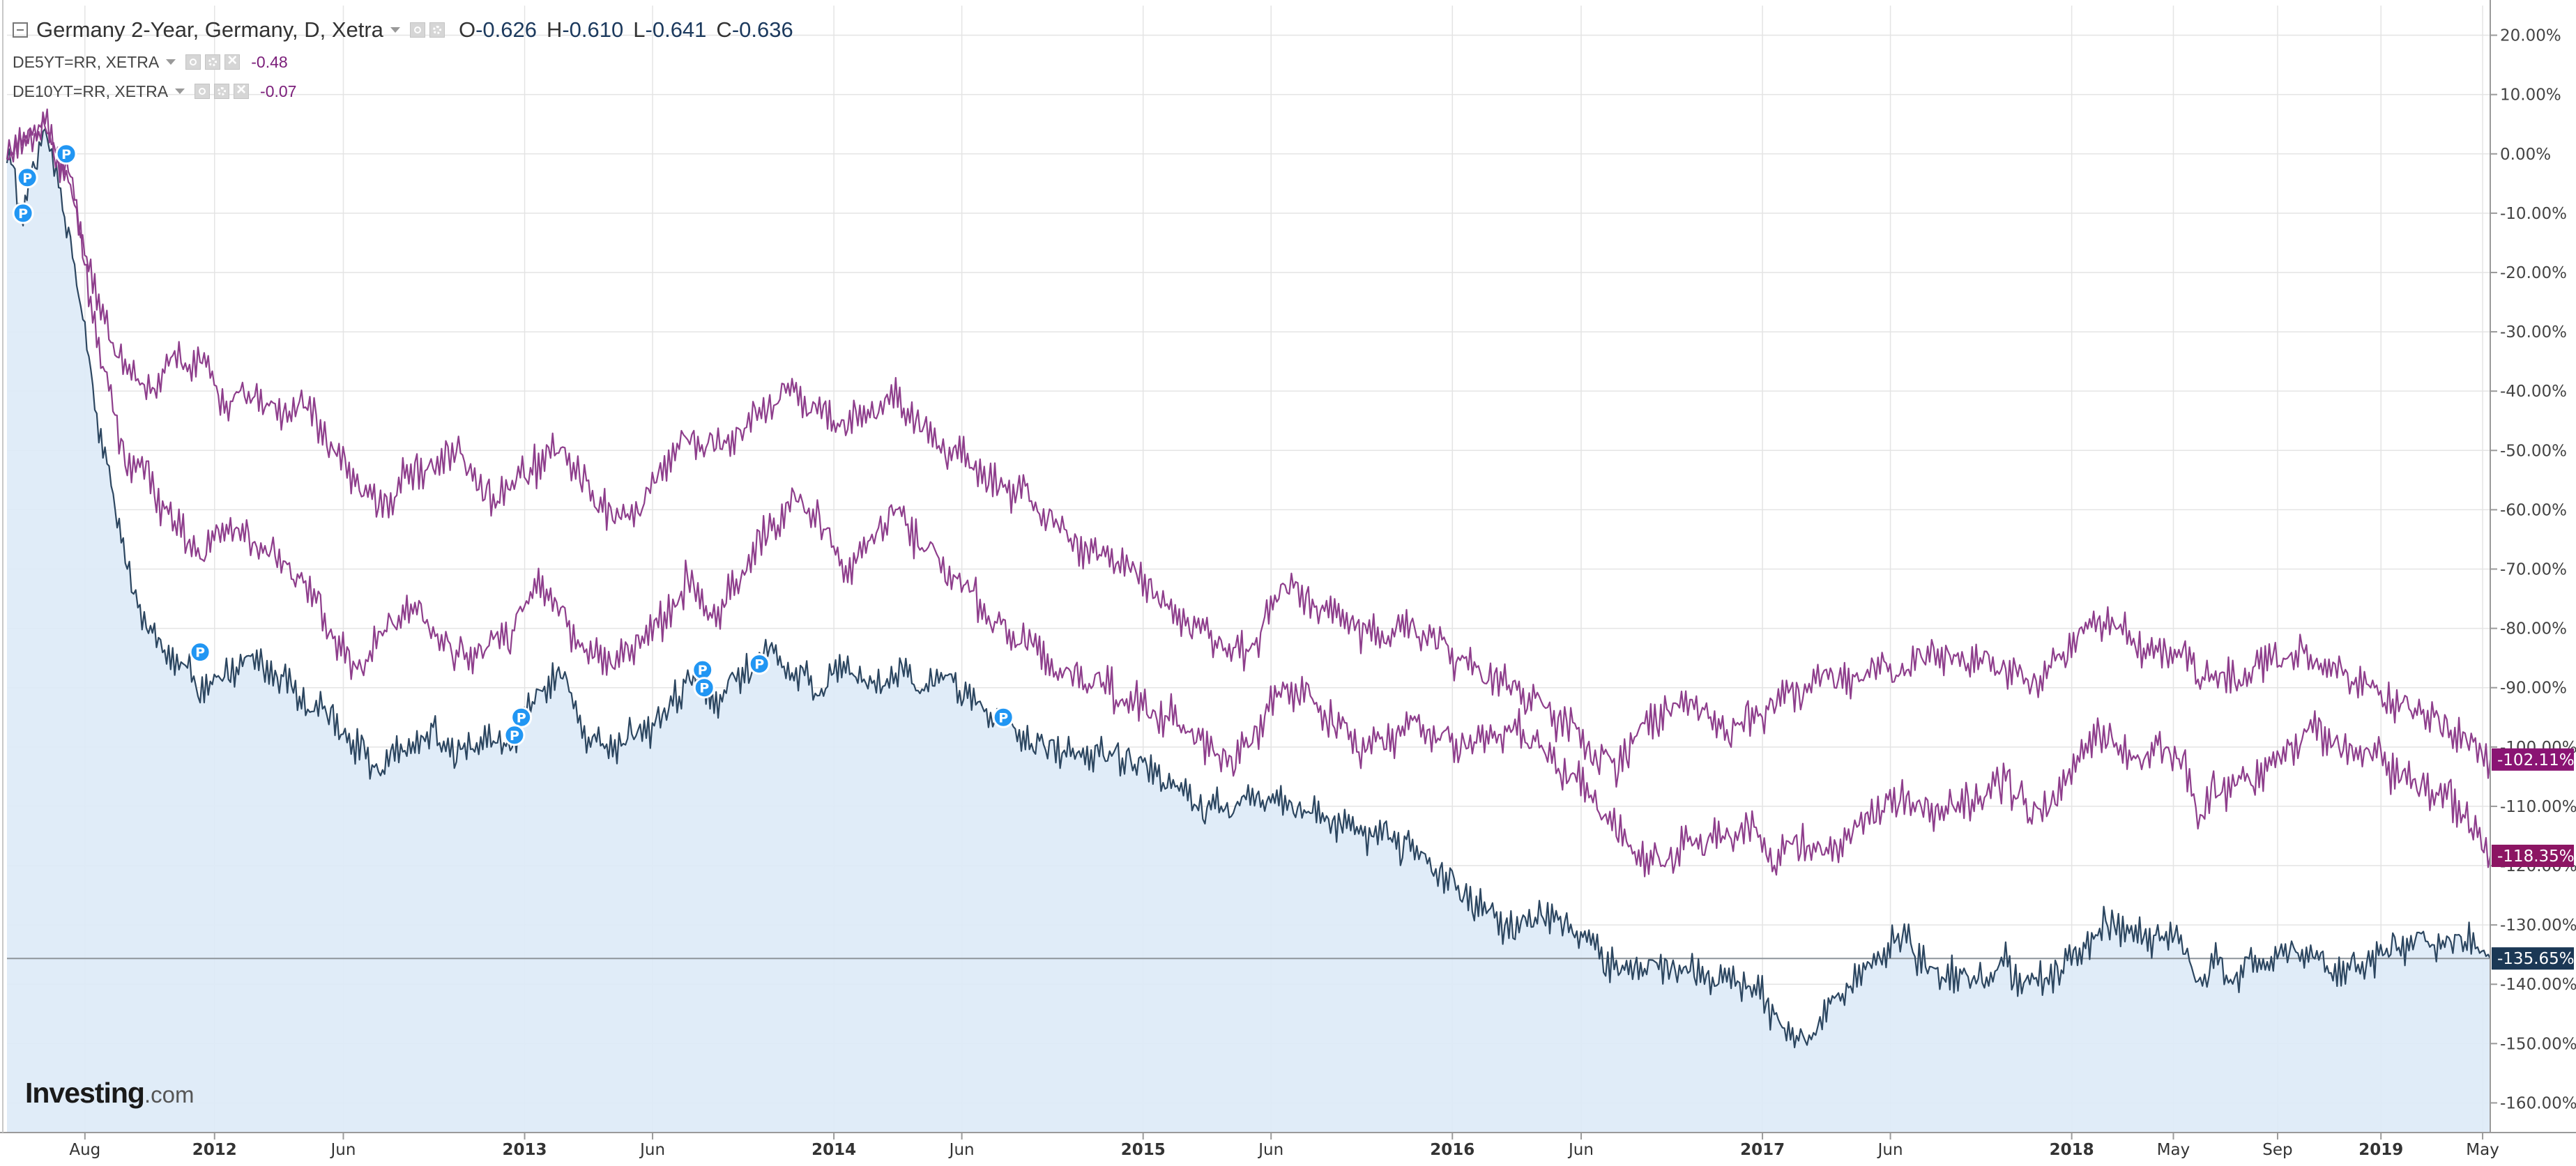 This screenshot has height=1166, width=2576. Describe the element at coordinates (2533, 689) in the screenshot. I see `y-tick-label: -90.00%` at that location.